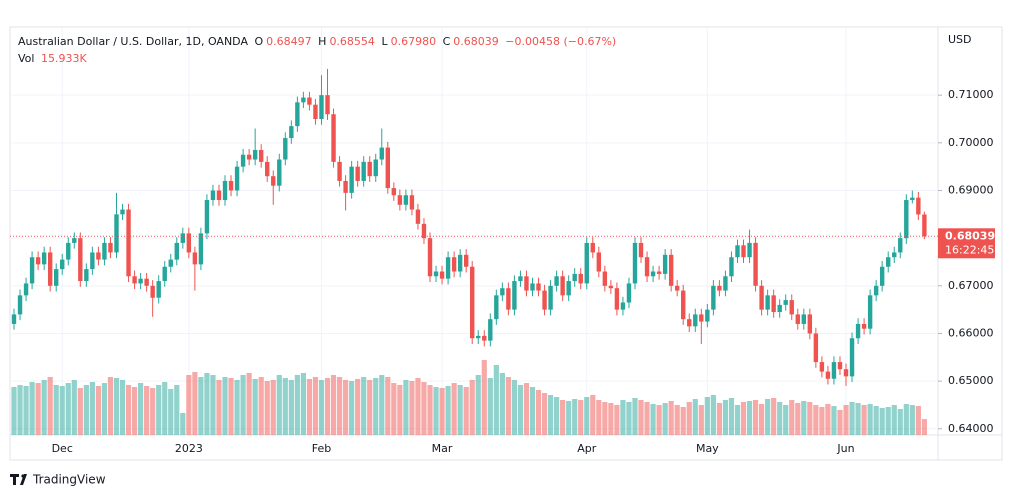 The width and height of the screenshot is (1012, 498). What do you see at coordinates (189, 448) in the screenshot?
I see `x-tick-label: 2023` at bounding box center [189, 448].